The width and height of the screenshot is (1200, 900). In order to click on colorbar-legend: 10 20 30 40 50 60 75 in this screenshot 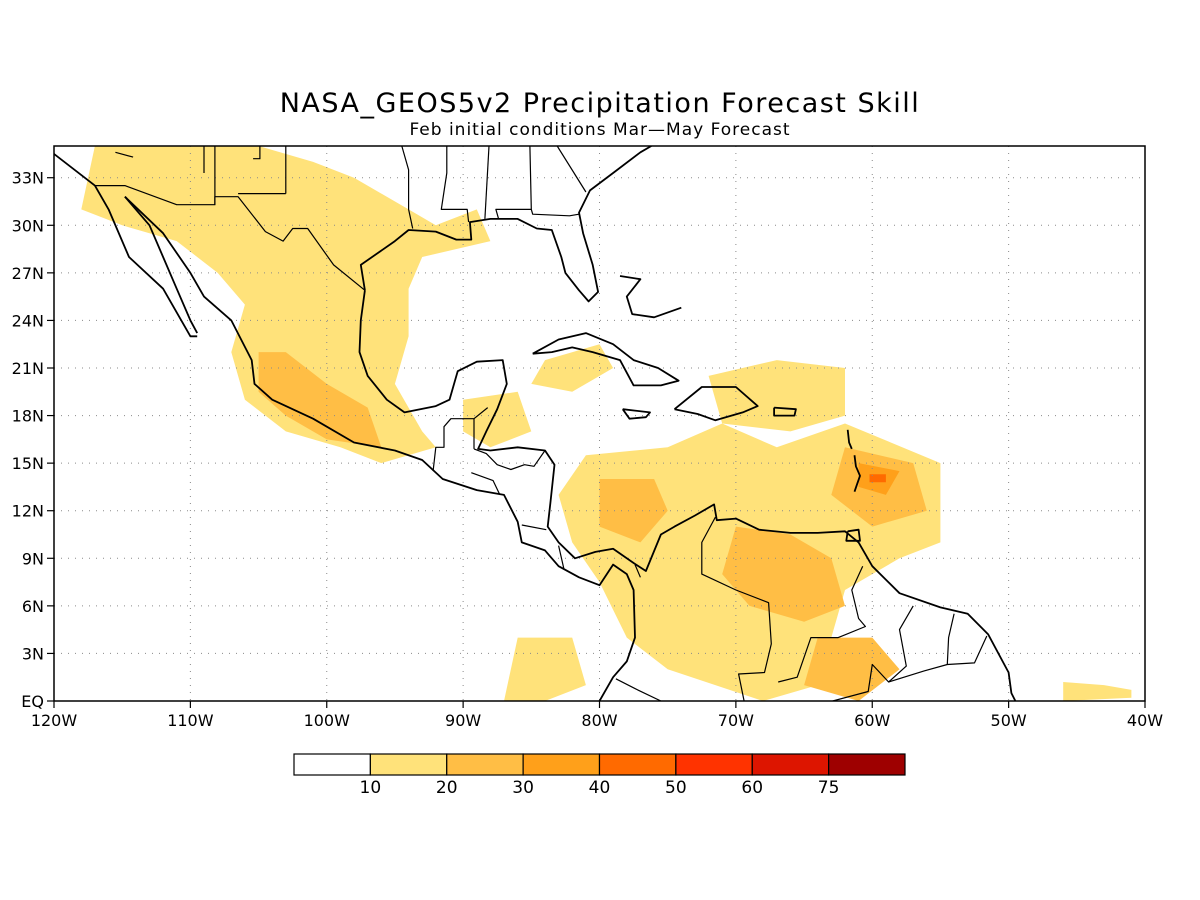, I will do `click(599, 775)`.